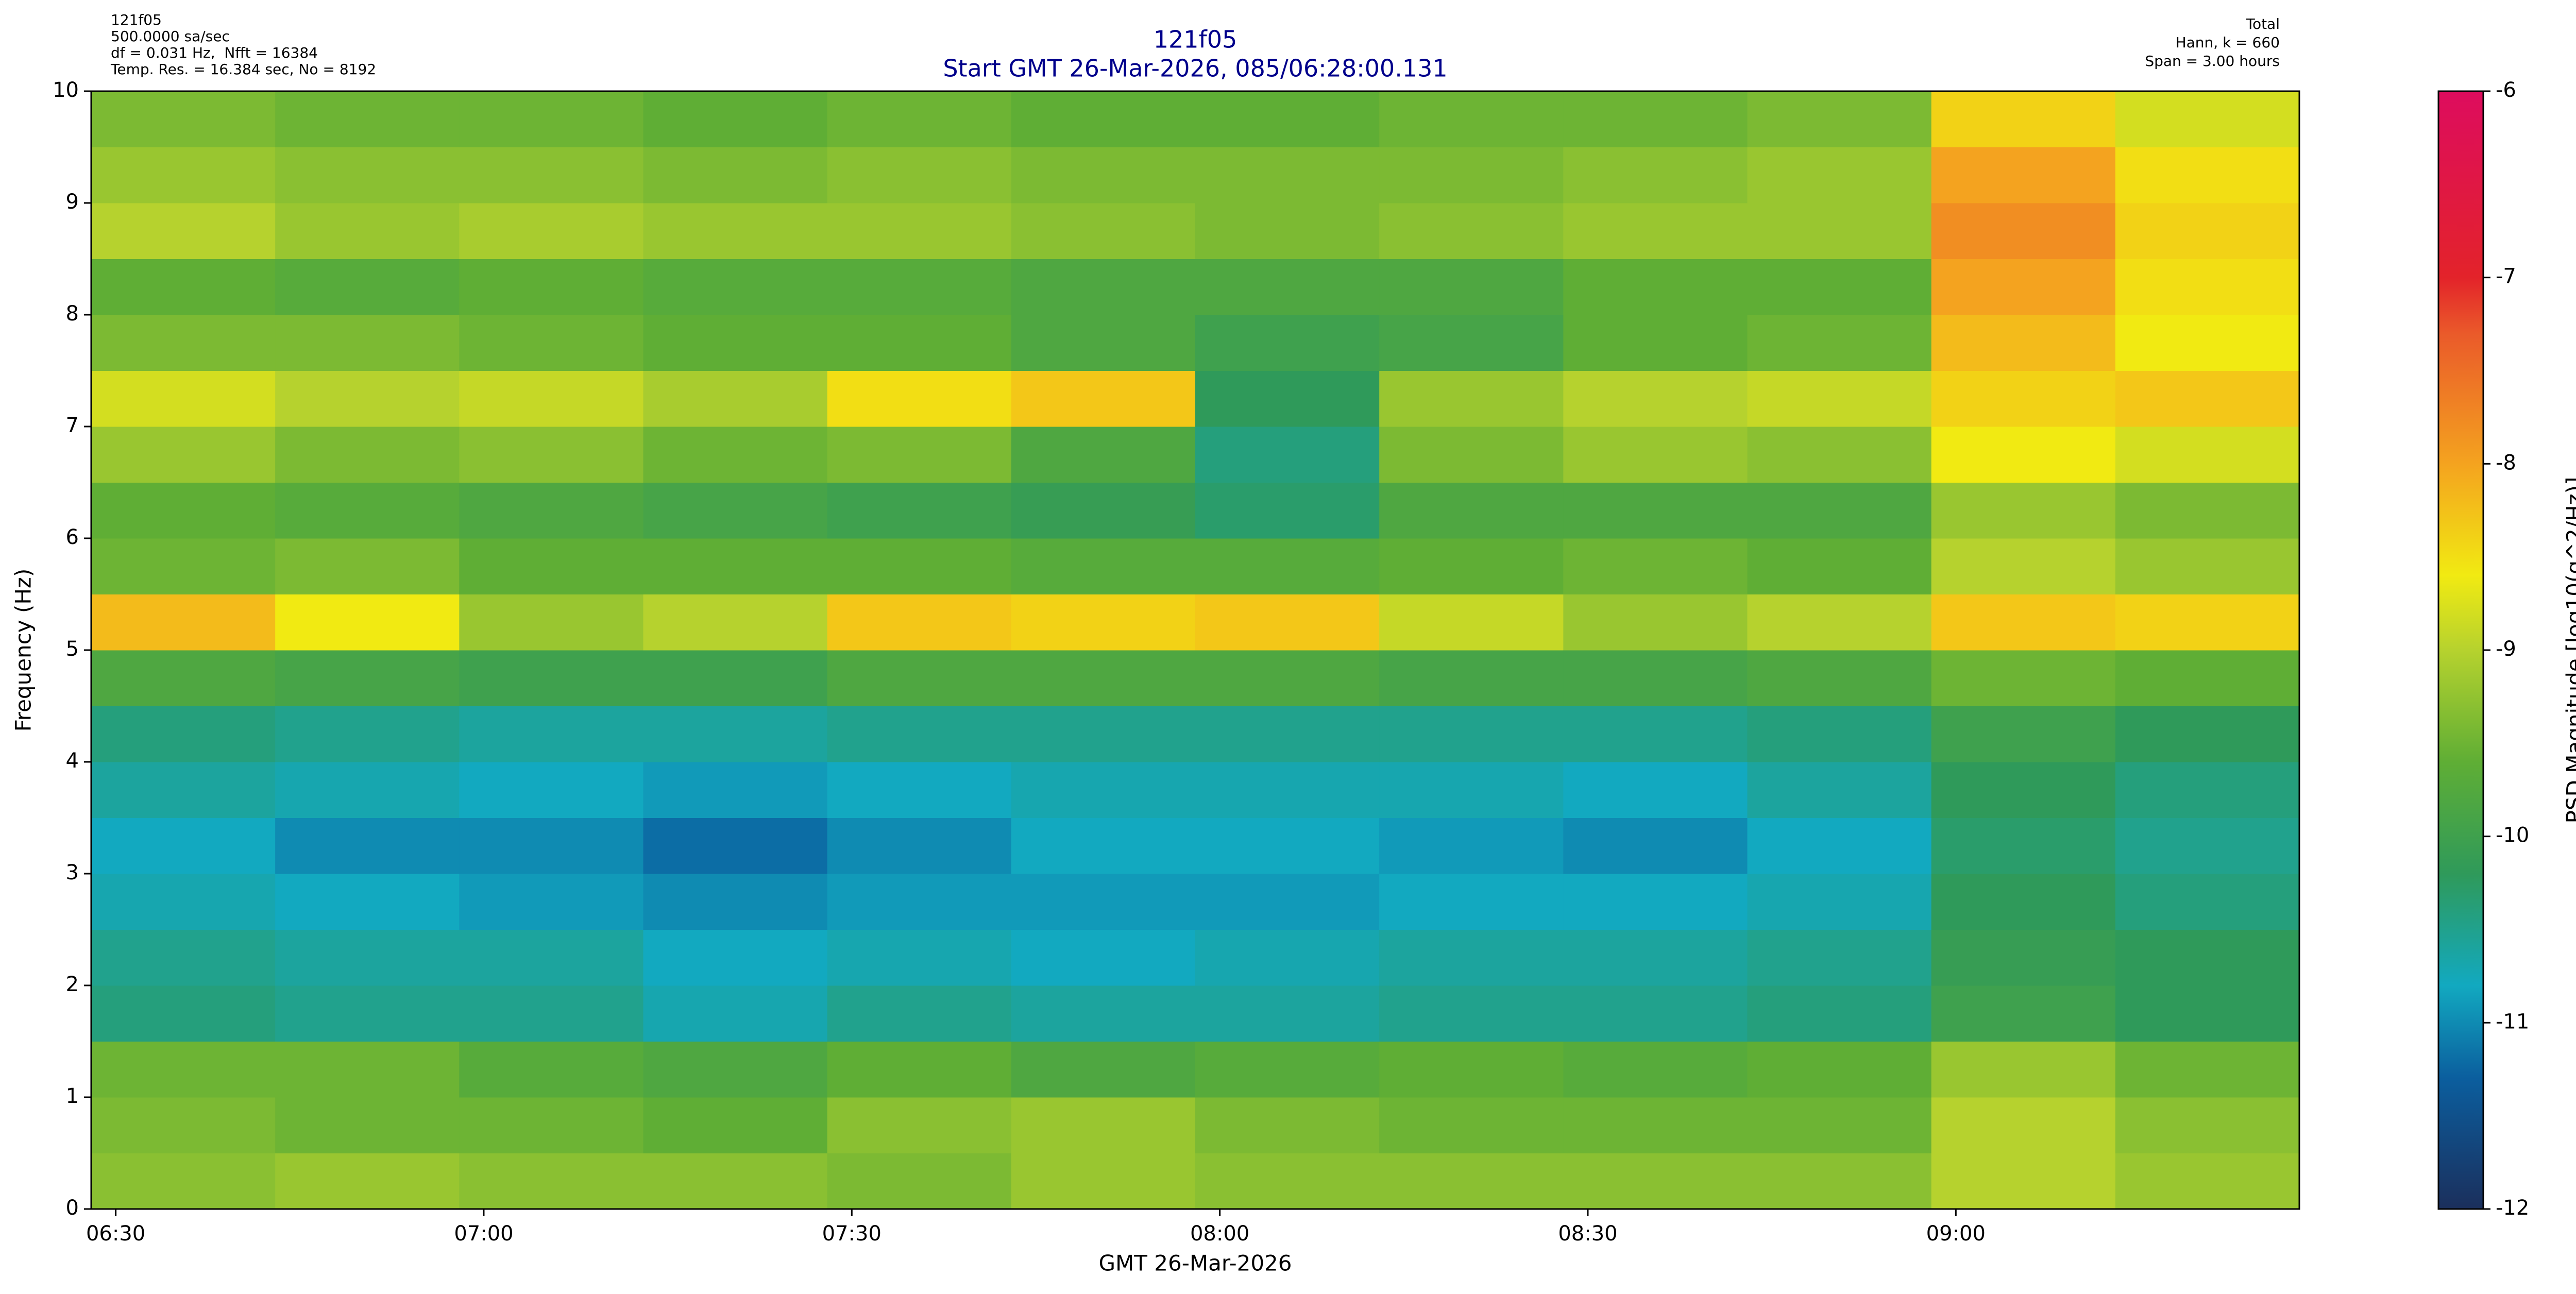  What do you see at coordinates (72, 314) in the screenshot?
I see `y-tick-label: 8` at bounding box center [72, 314].